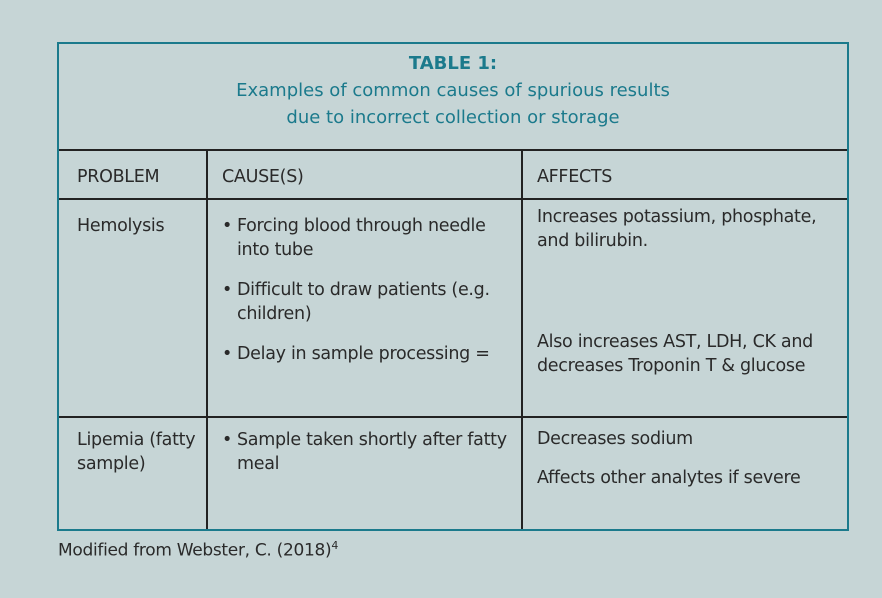 This screenshot has width=882, height=598. Describe the element at coordinates (136, 452) in the screenshot. I see `row-problem: Lipemia (fatty sample)` at that location.